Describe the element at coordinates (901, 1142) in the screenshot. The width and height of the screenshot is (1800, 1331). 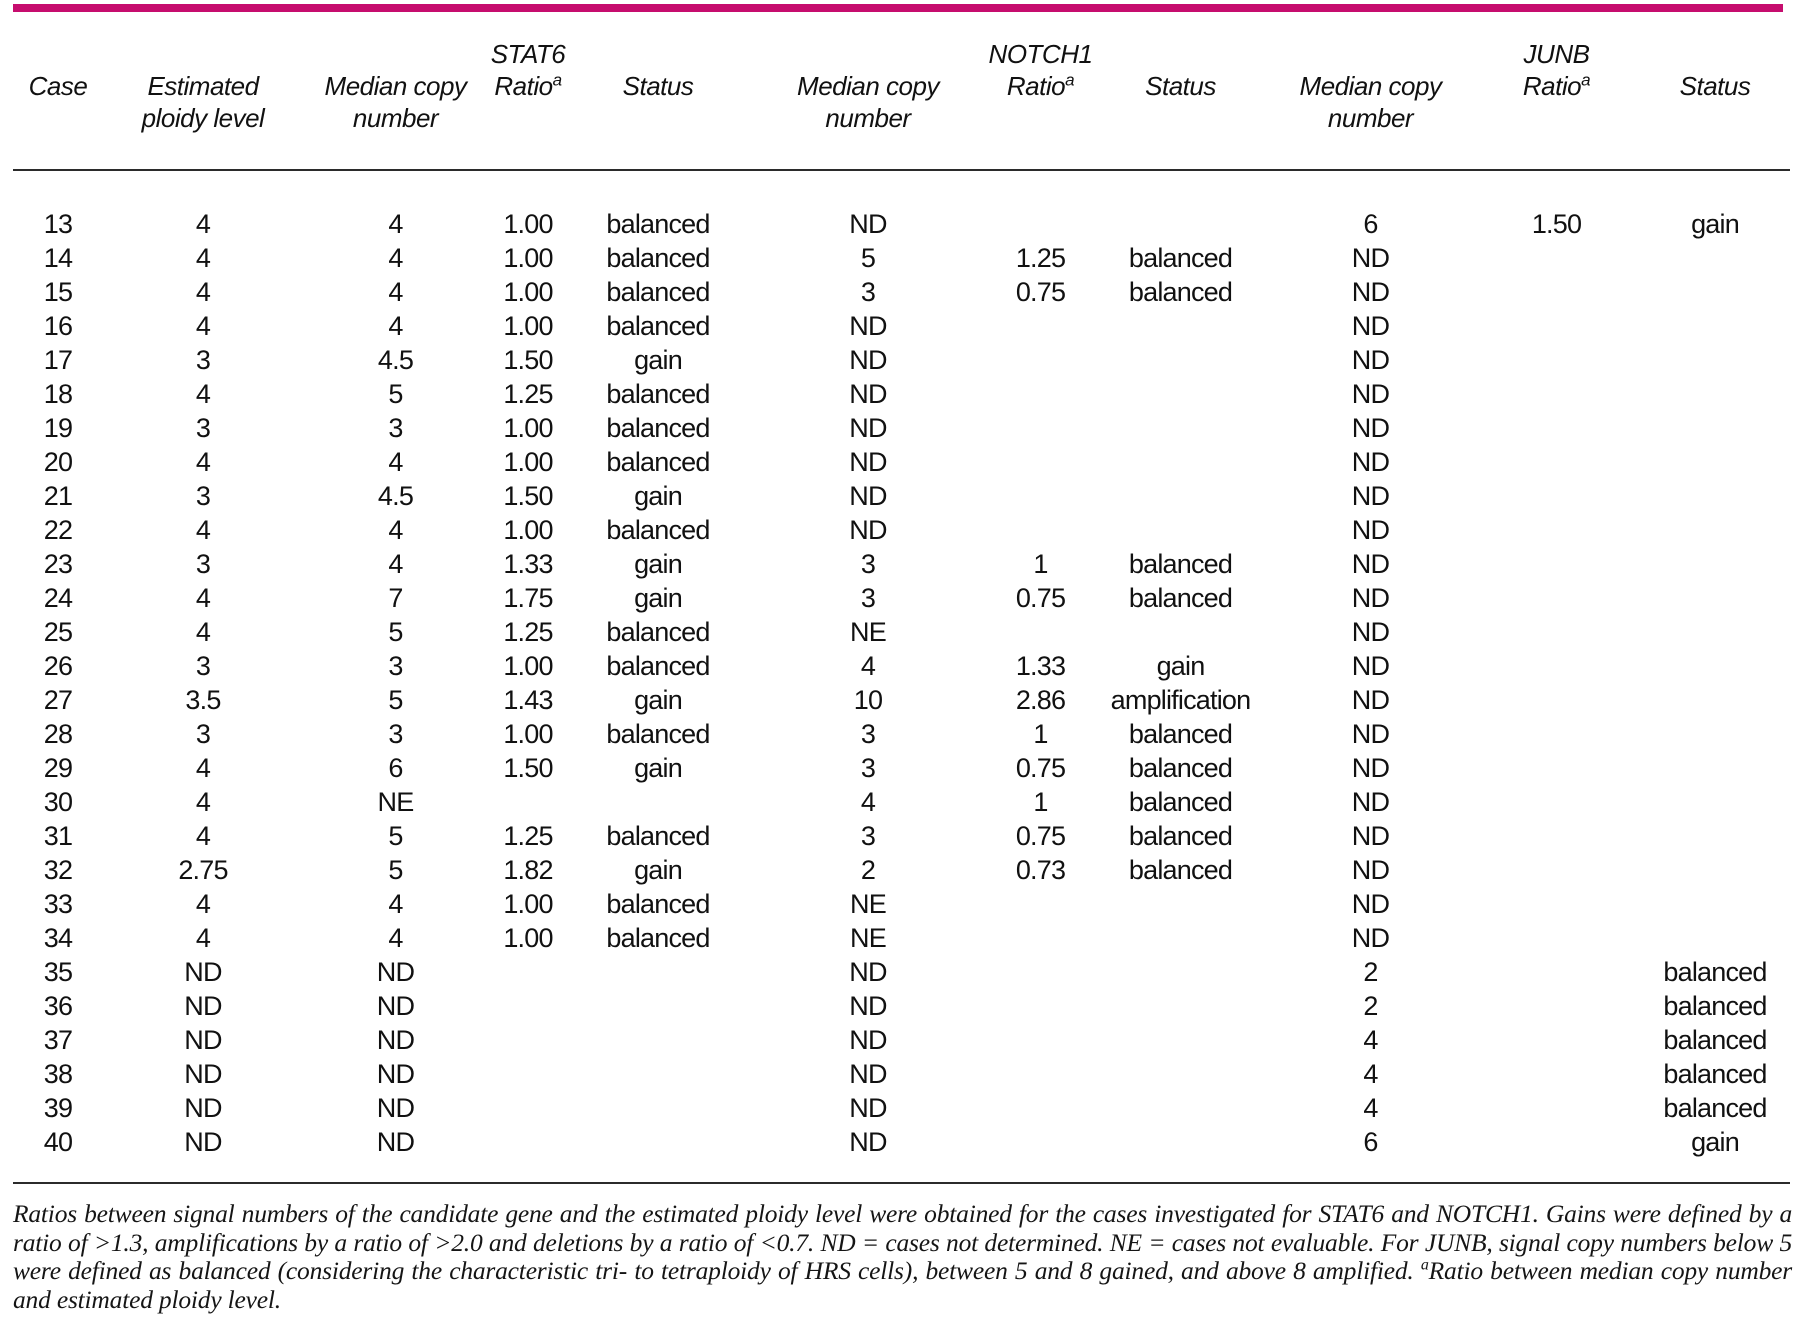
I see `table-row: 40 ND ND ND 6 gain` at that location.